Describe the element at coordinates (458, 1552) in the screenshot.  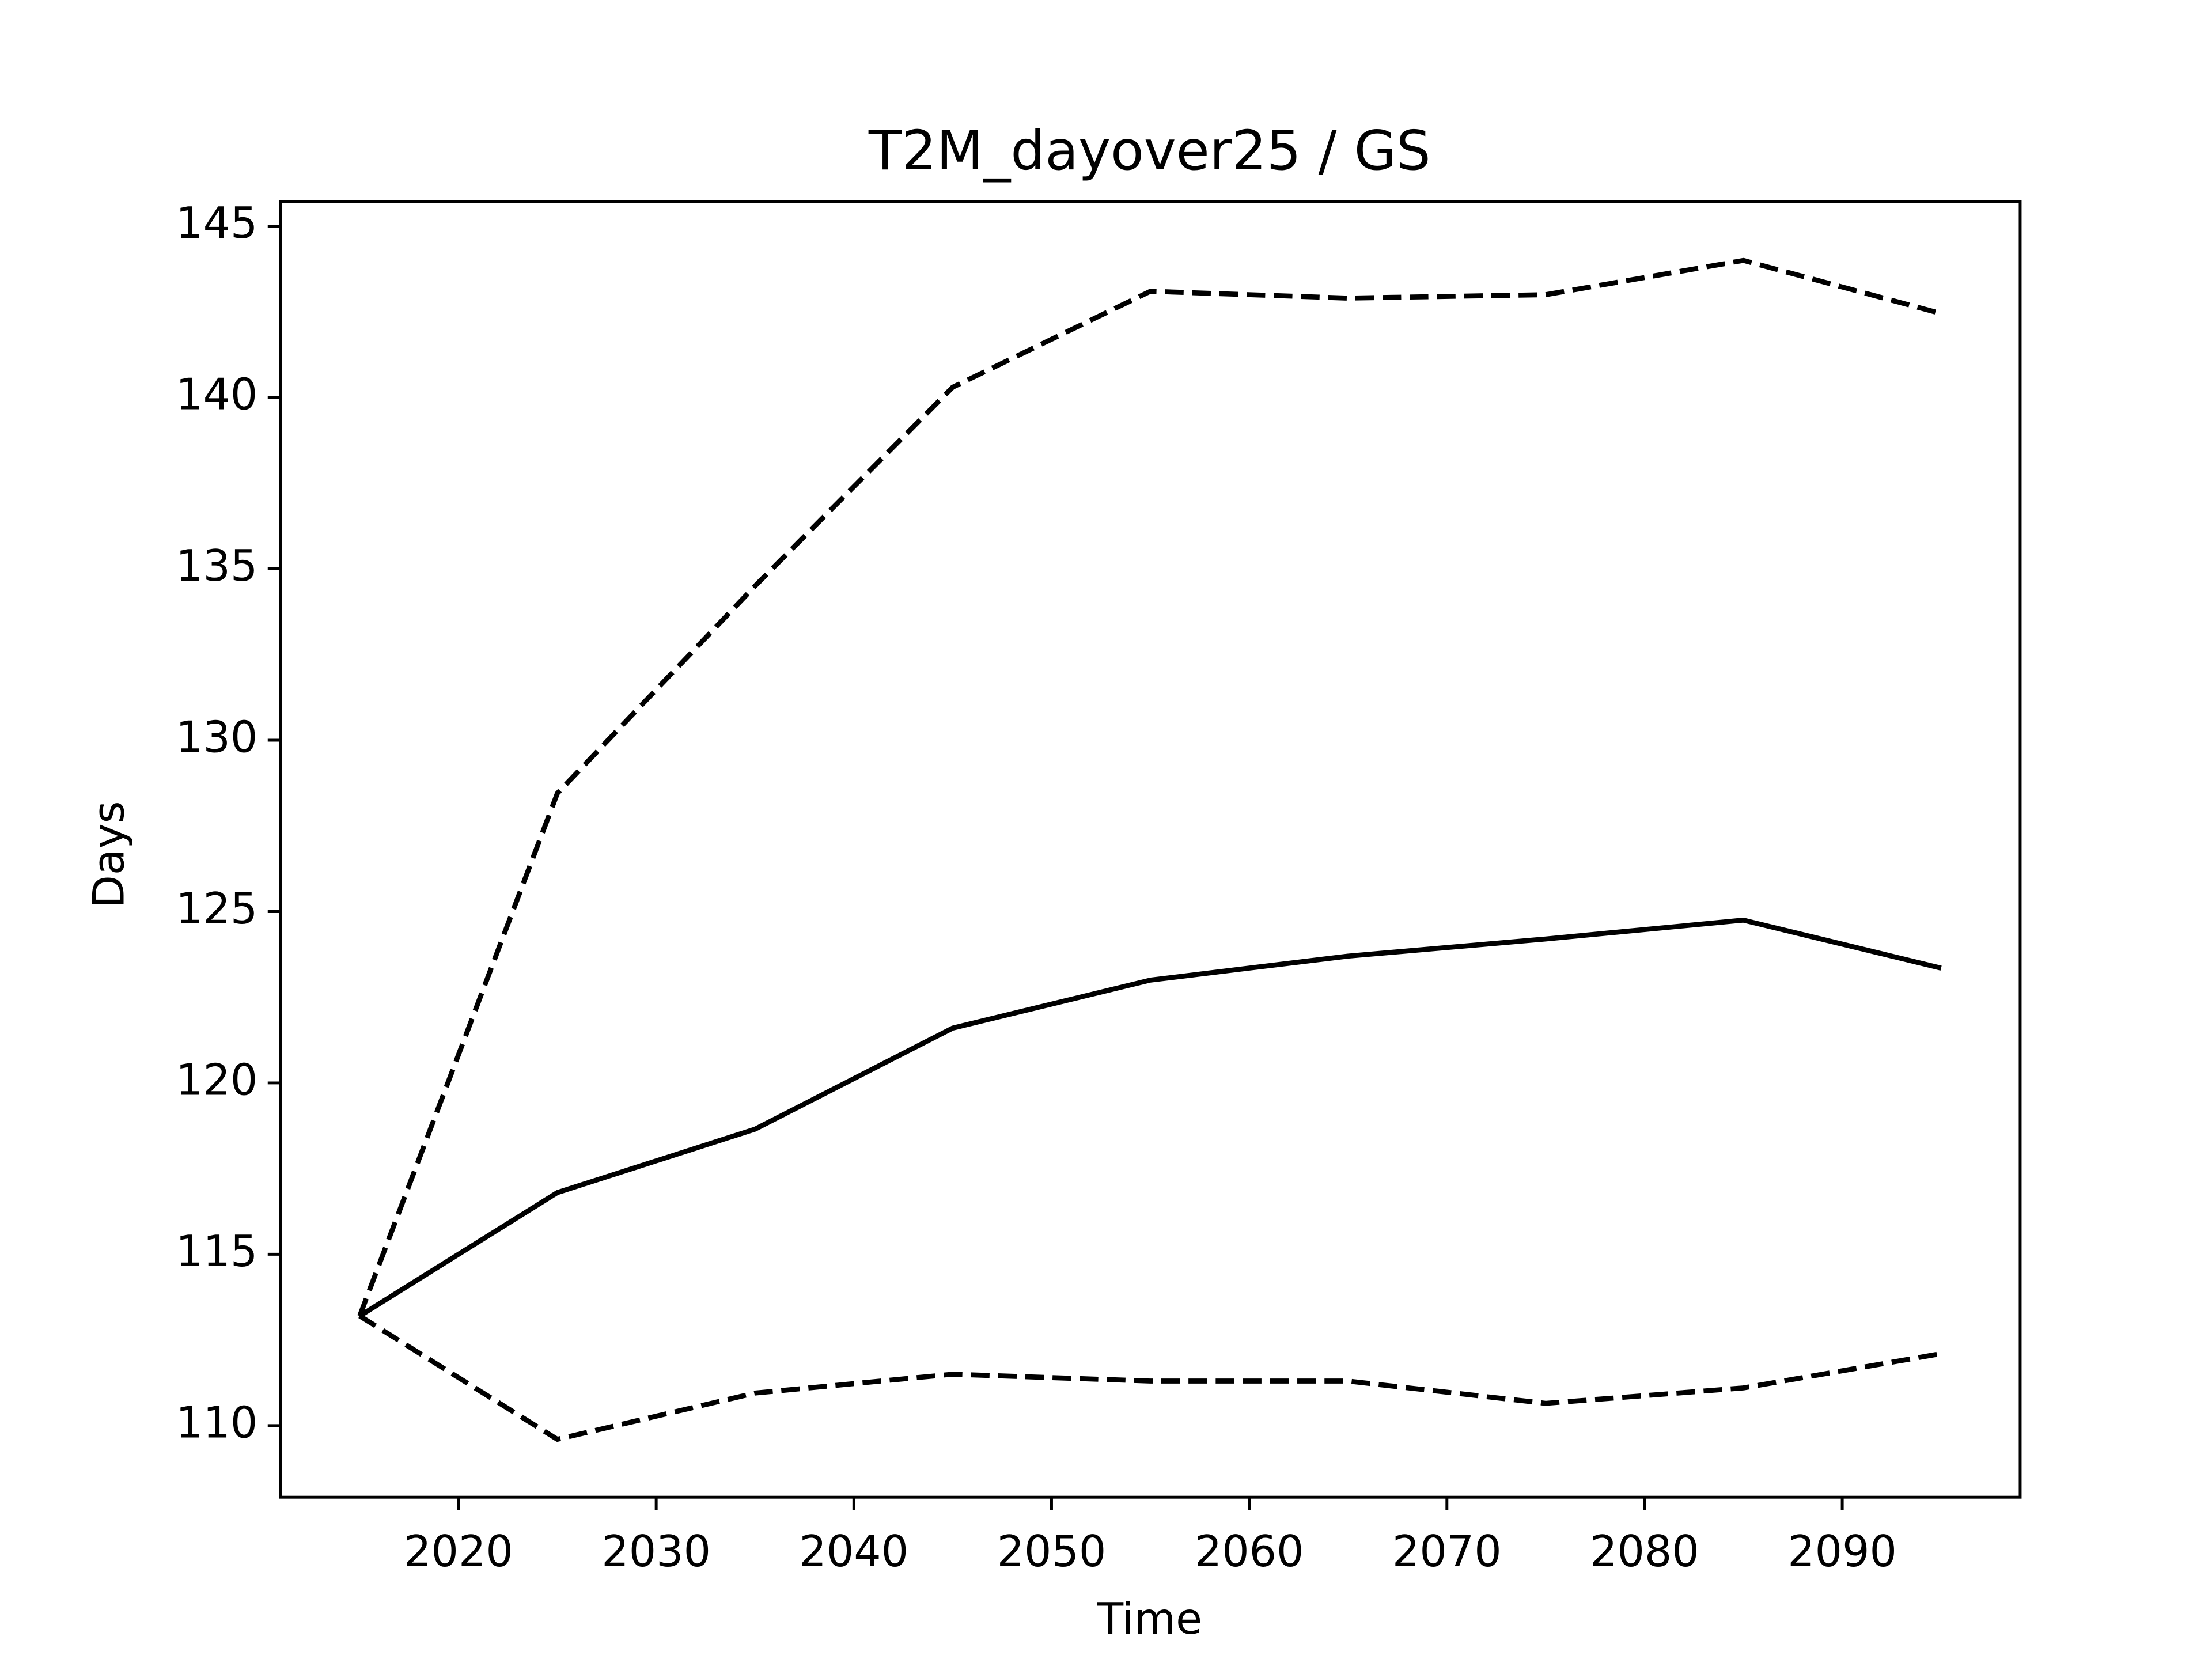
I see `x-tick-label: 2020` at that location.